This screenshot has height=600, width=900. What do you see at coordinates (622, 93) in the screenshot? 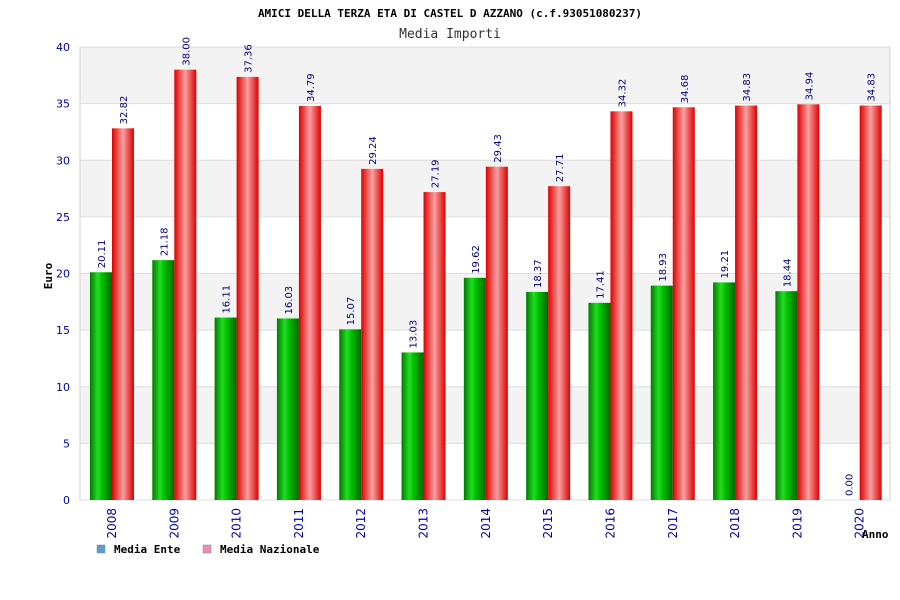
I see `data-label-media-nazionale-2016: 34.32` at bounding box center [622, 93].